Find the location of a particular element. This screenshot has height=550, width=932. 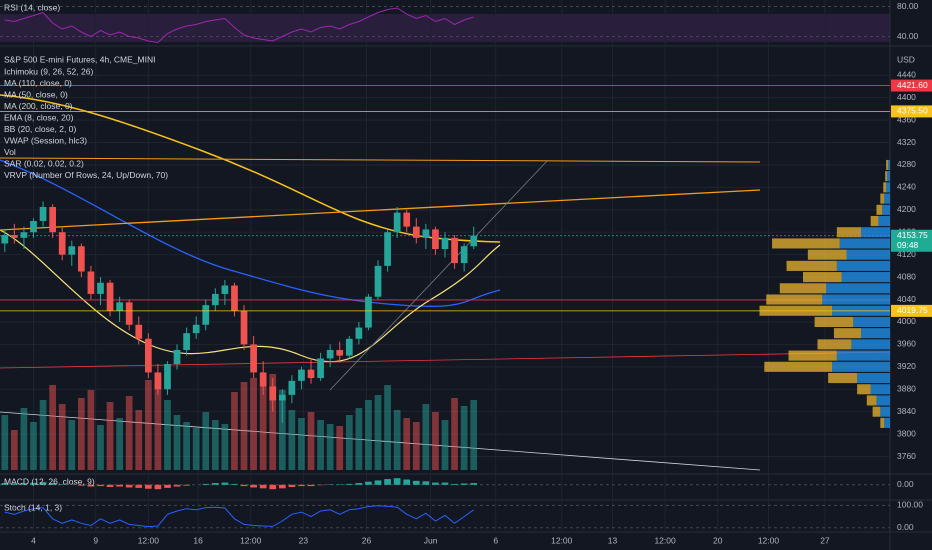

rsi-line is located at coordinates (239, 25).